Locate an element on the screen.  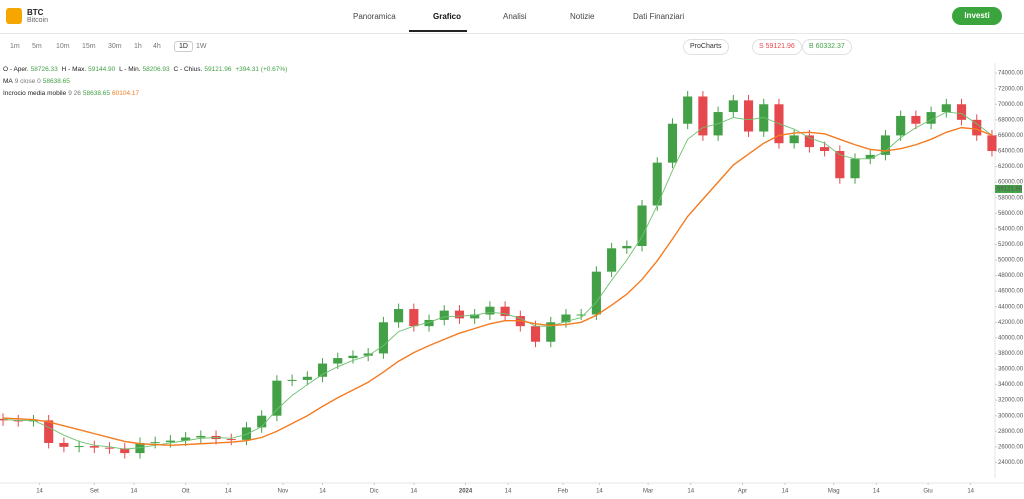
timeframe: 1m is located at coordinates (15, 46).